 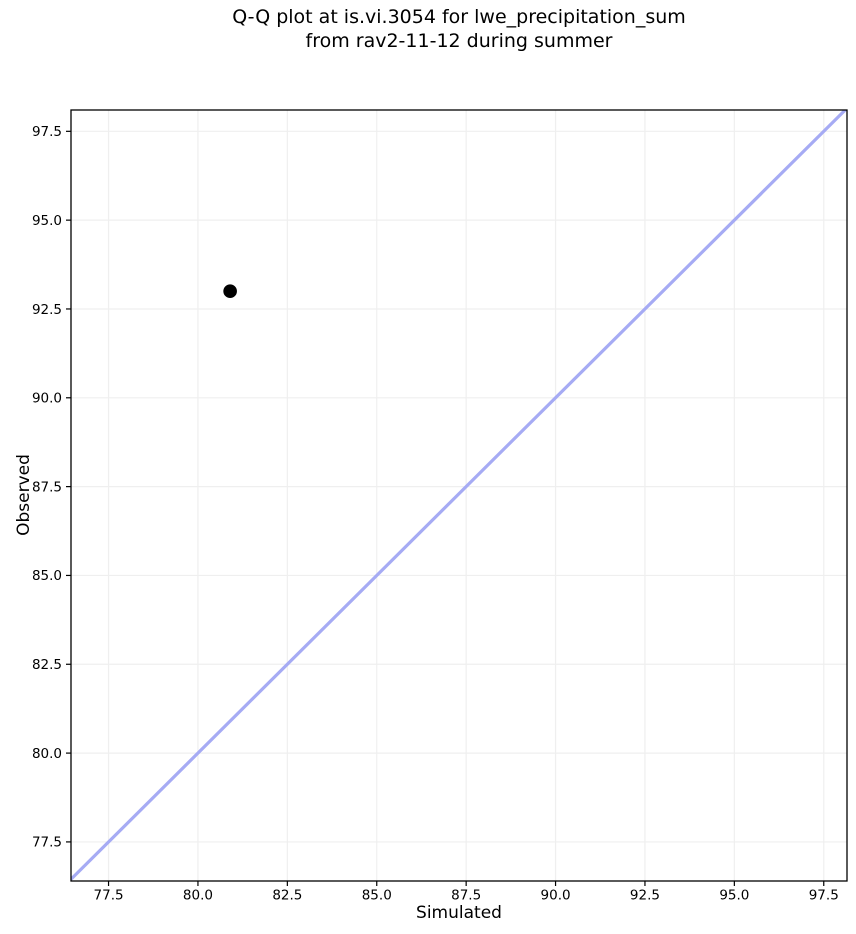 What do you see at coordinates (47, 132) in the screenshot?
I see `y-tick-label: 97.5` at bounding box center [47, 132].